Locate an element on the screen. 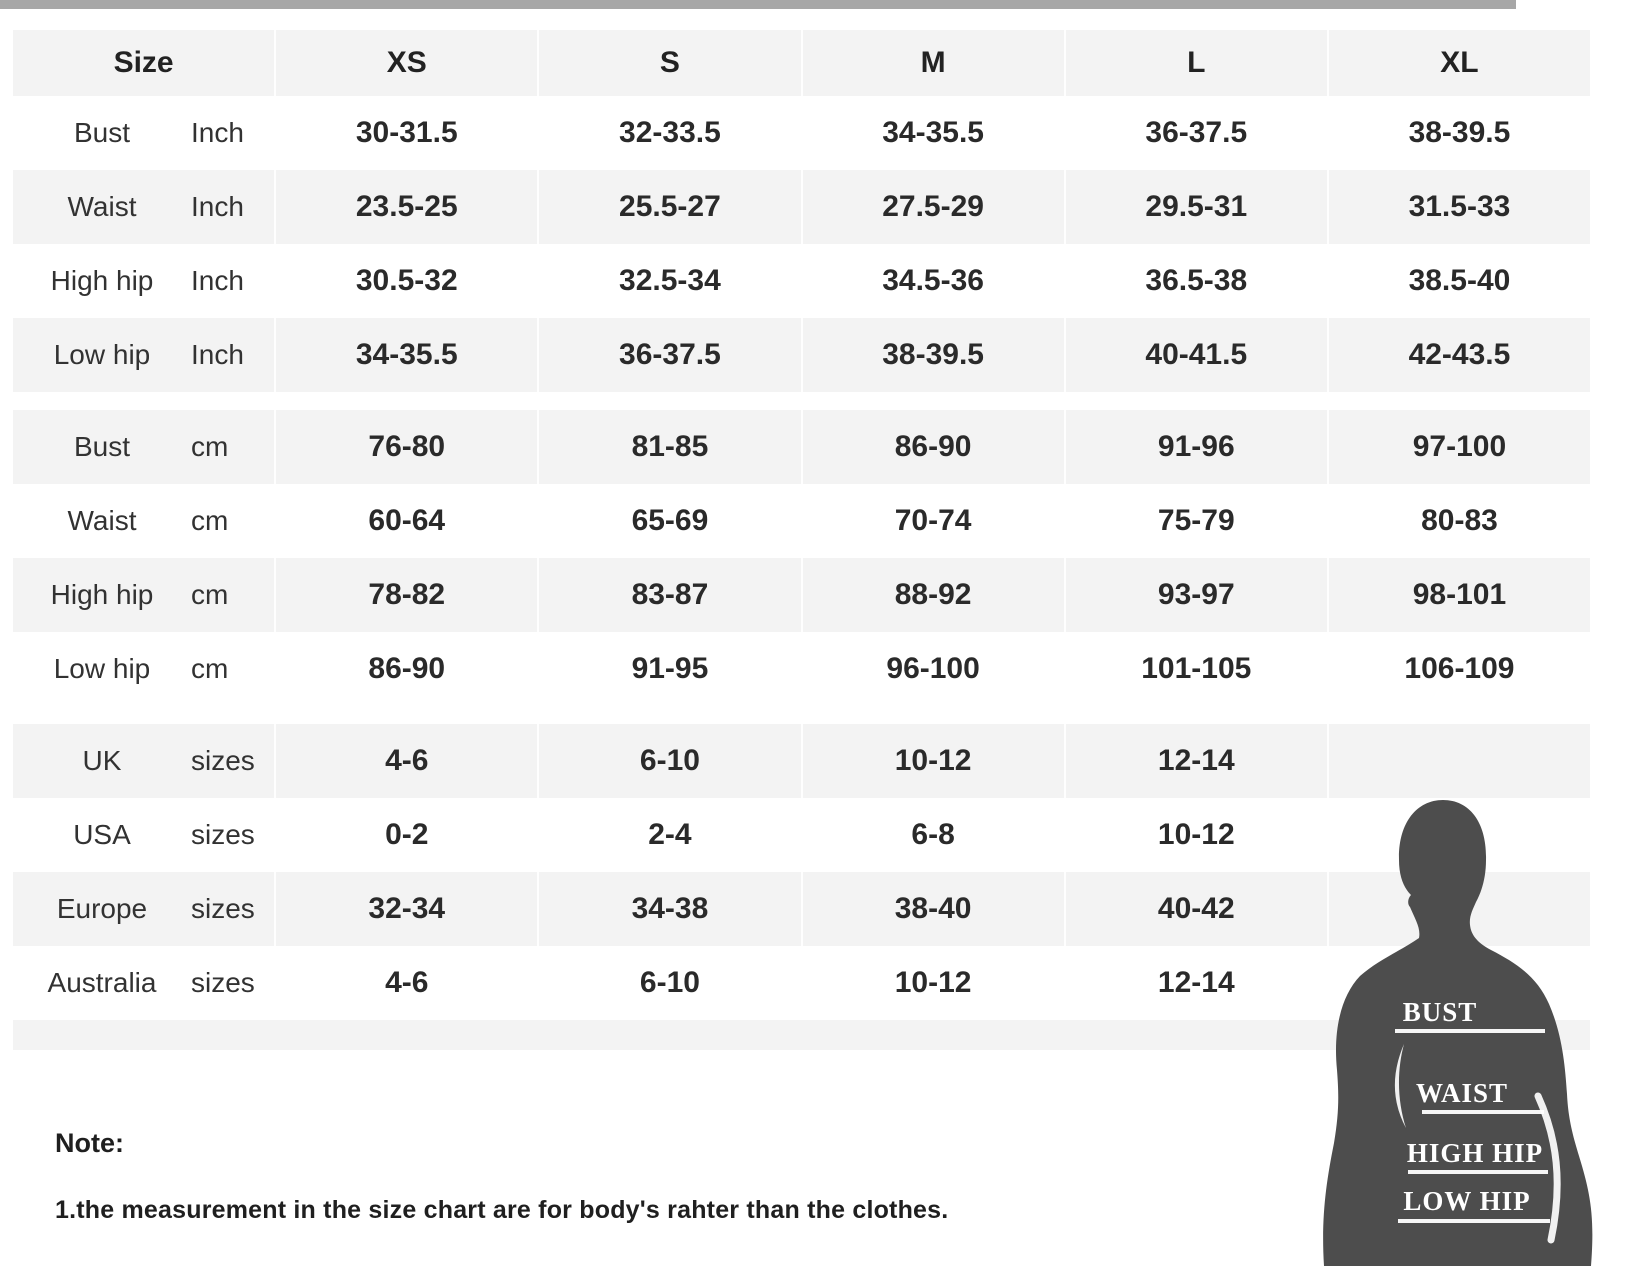 This screenshot has height=1266, width=1646. cell-s: 83-87 is located at coordinates (668, 595).